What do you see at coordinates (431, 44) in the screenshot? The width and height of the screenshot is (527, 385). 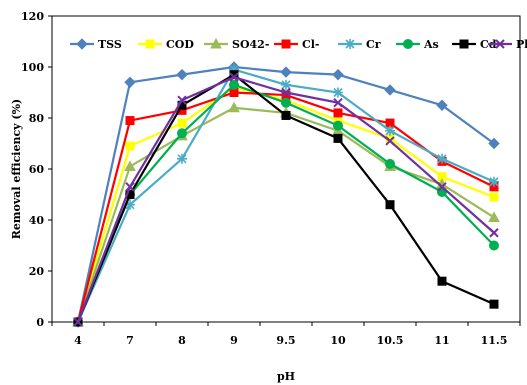 I see `legend-label: As` at bounding box center [431, 44].